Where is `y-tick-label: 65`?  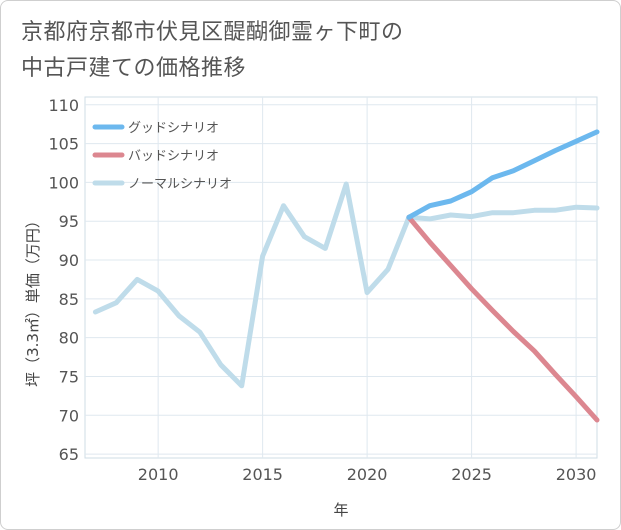 y-tick-label: 65 is located at coordinates (69, 454).